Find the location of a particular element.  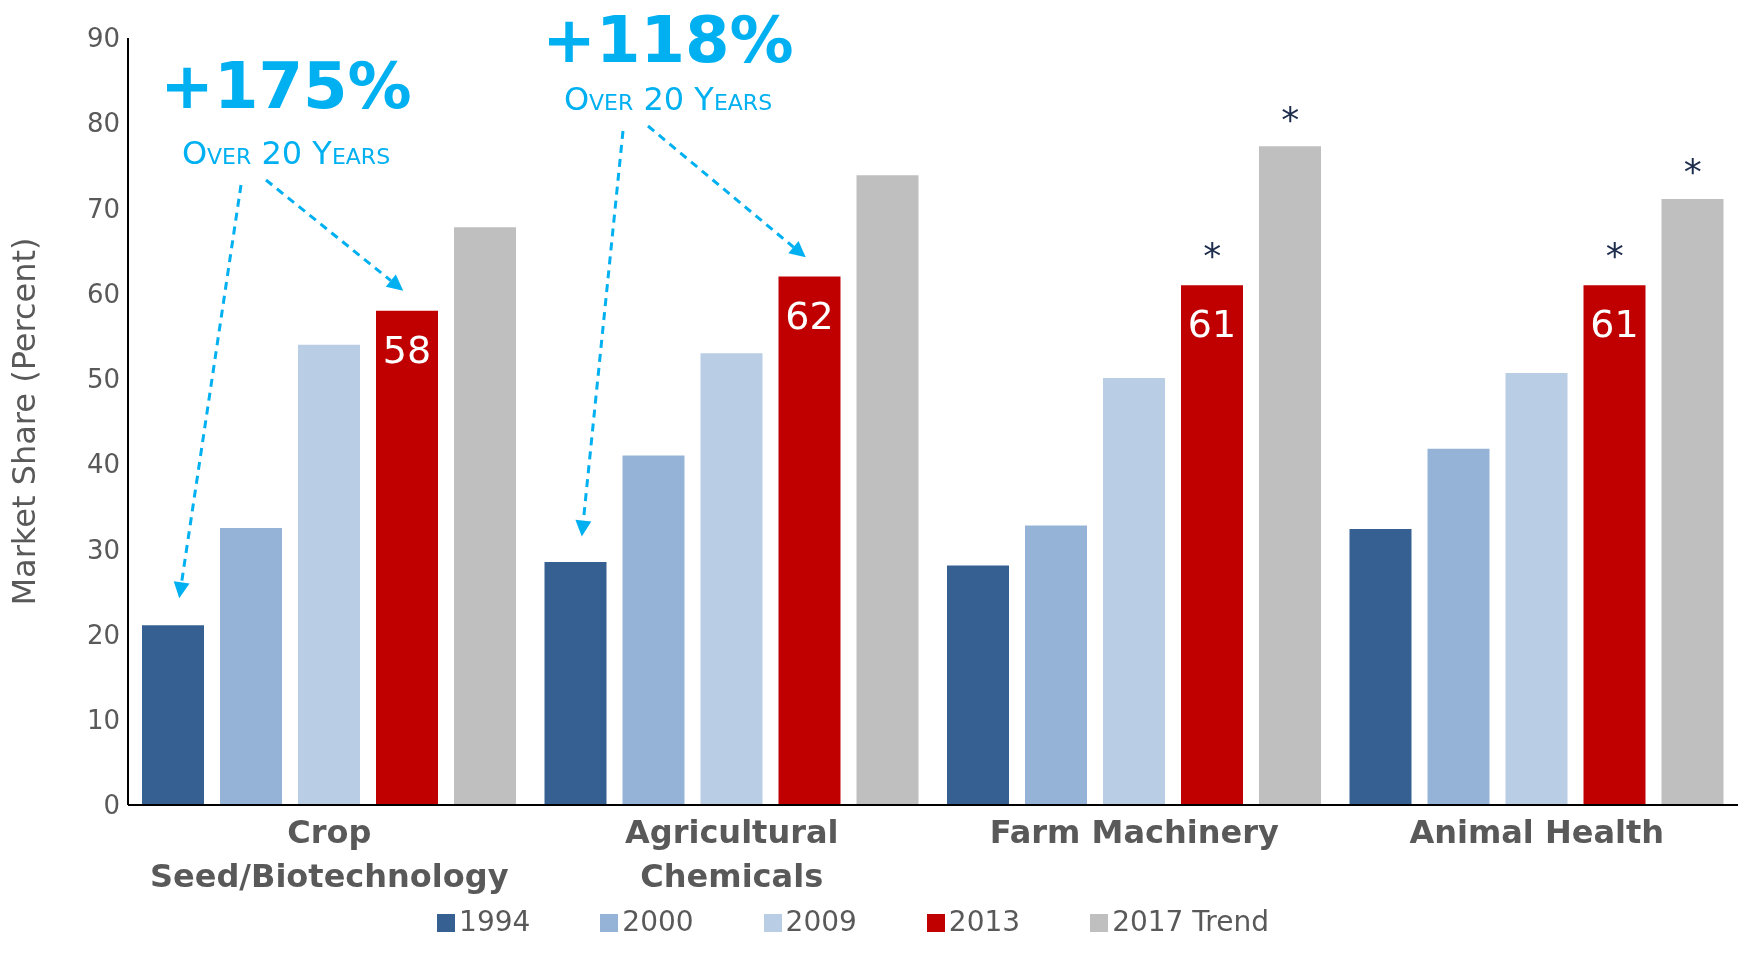

y-axis-title: Market Share (Percent) is located at coordinates (24, 421).